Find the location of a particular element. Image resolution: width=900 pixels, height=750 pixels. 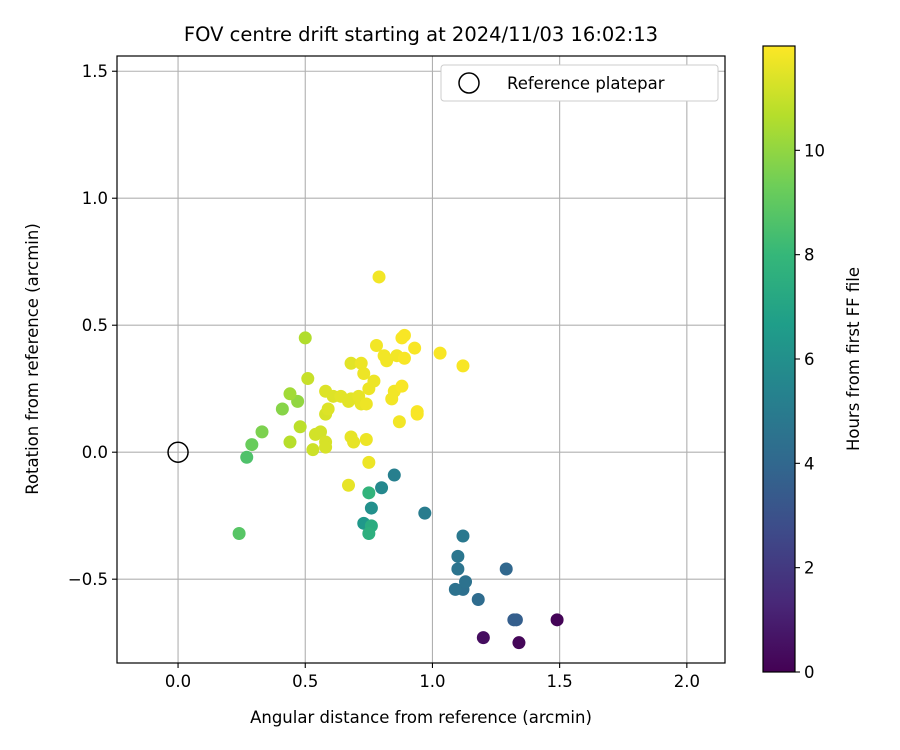

colorbar-tick-label: 10 is located at coordinates (814, 150).